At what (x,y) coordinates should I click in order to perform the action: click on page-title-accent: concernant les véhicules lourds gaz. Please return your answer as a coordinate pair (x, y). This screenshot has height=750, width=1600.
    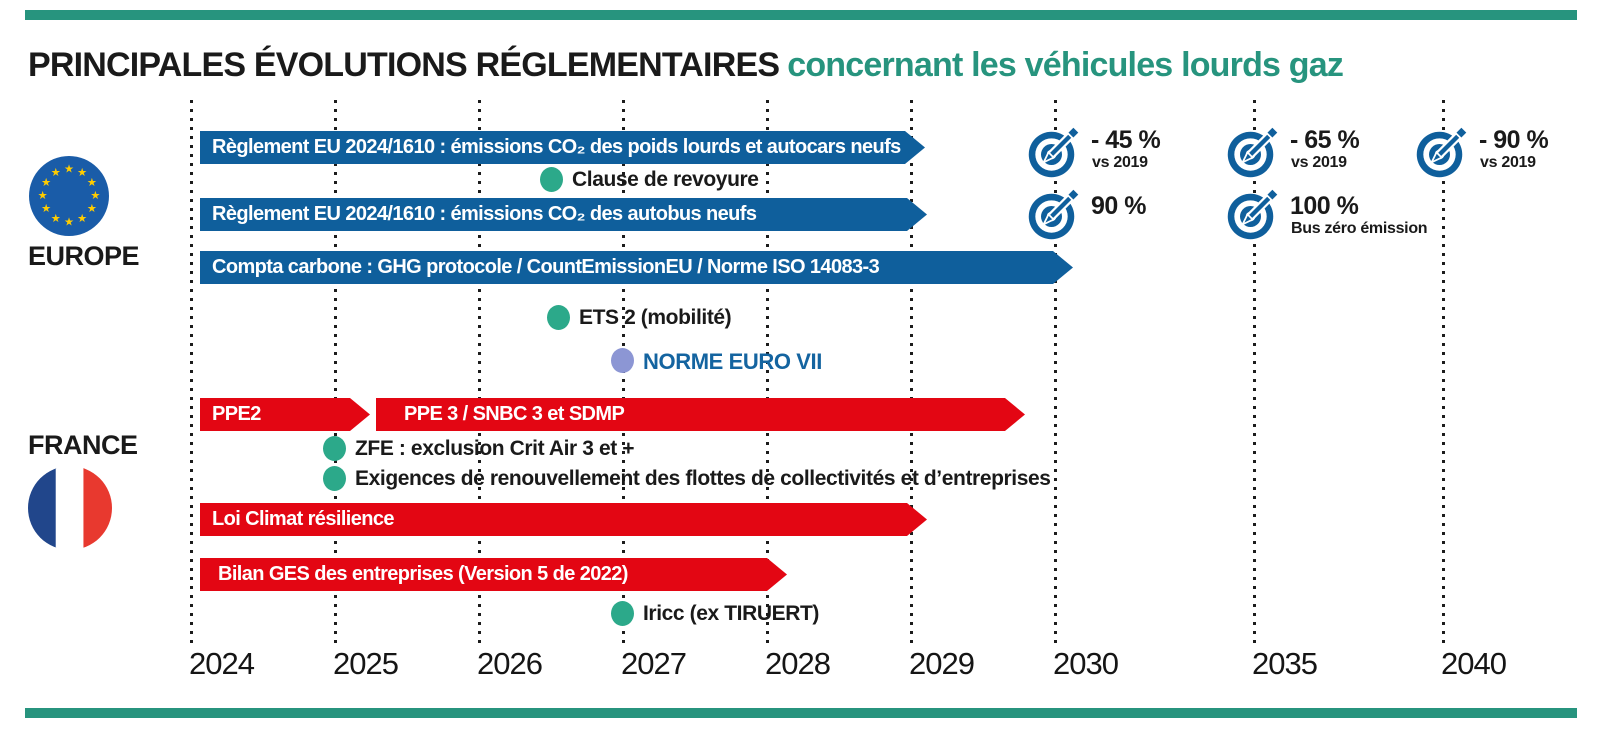
    Looking at the image, I should click on (1065, 65).